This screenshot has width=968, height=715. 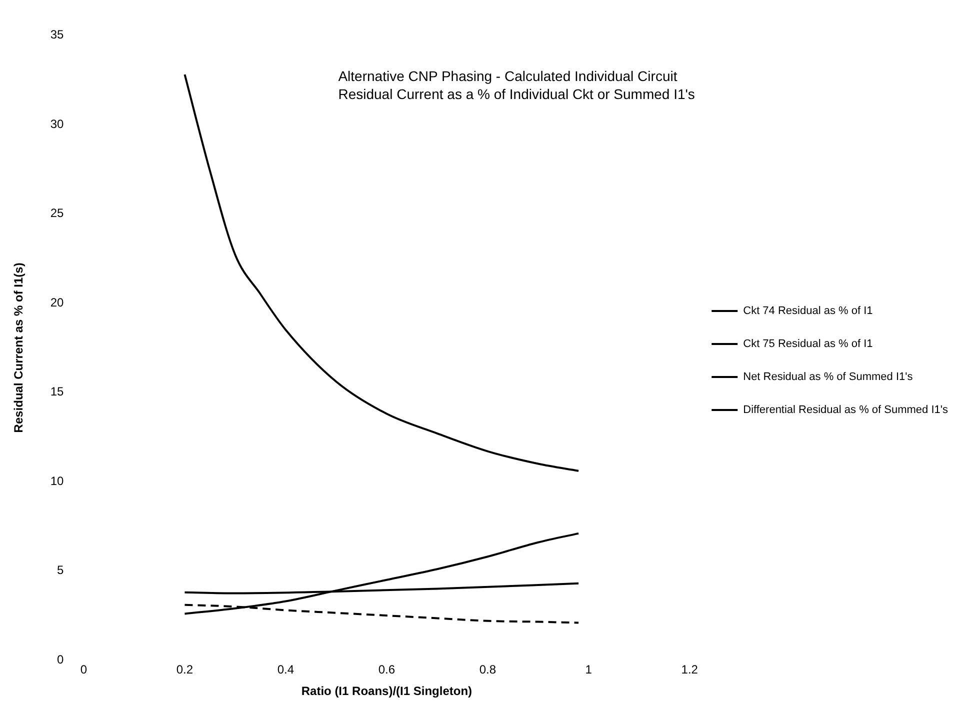 I want to click on legend-label: Differential Residual as % of Summed I1's, so click(x=845, y=410).